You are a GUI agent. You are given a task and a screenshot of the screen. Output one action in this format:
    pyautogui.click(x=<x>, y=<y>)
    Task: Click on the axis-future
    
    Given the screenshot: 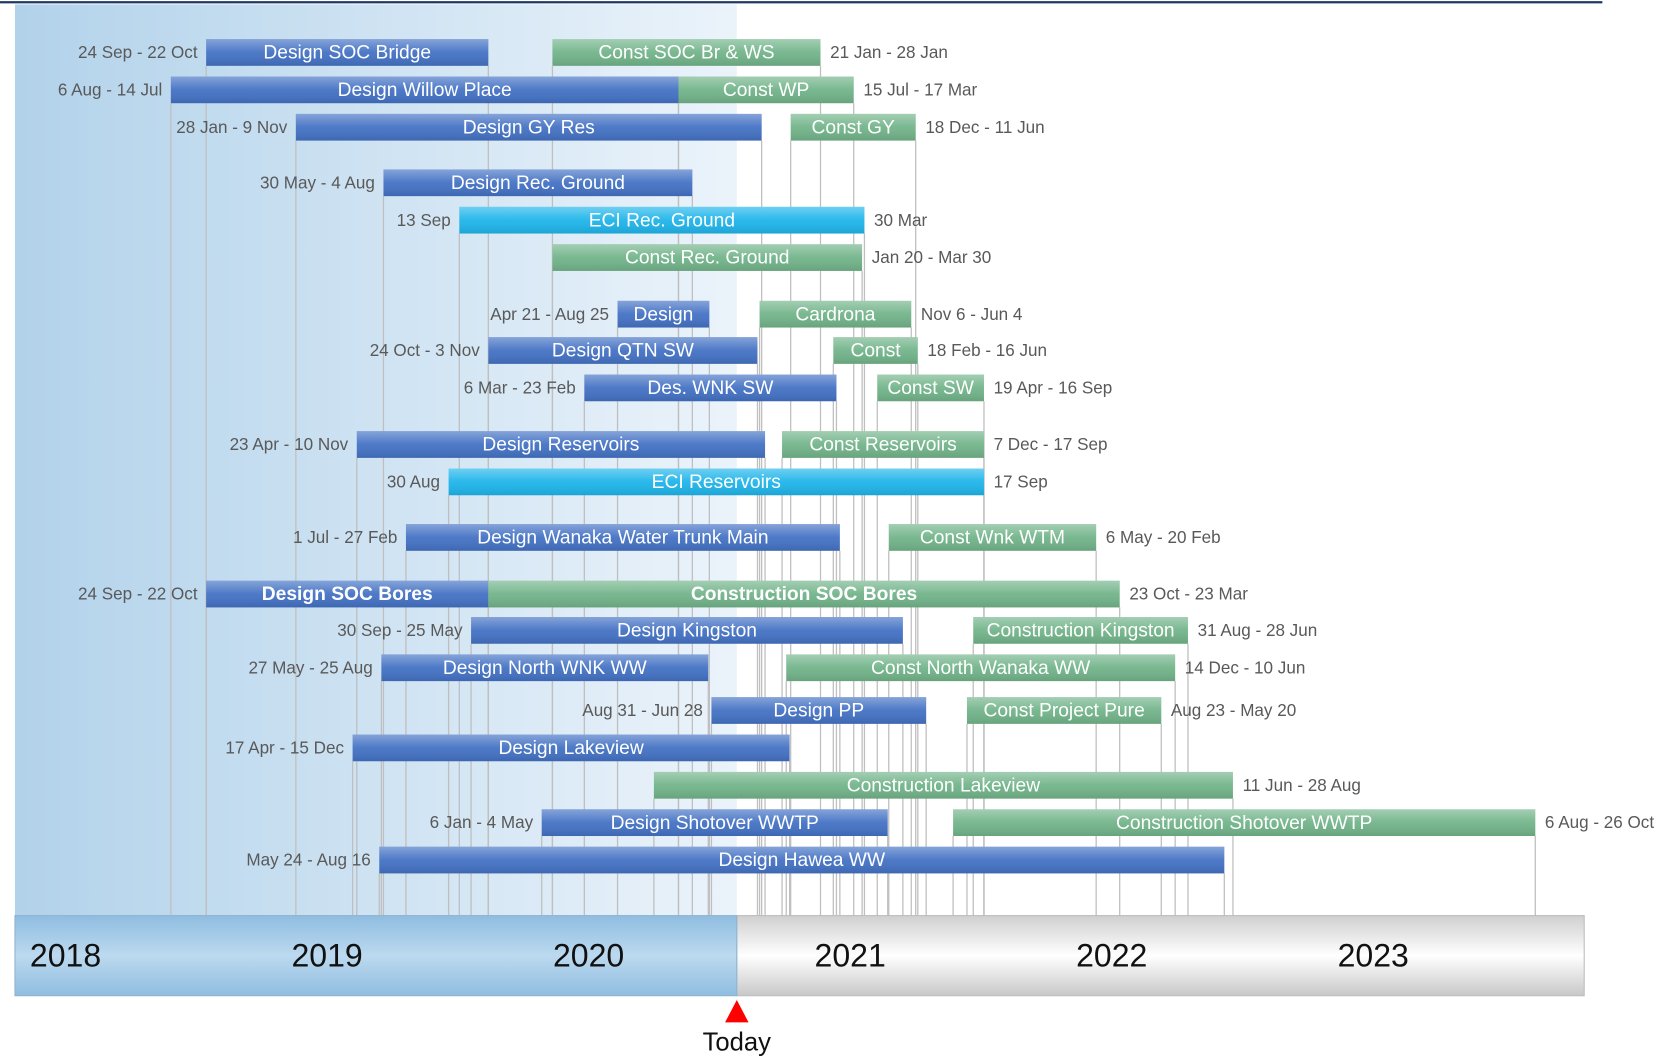 What is the action you would take?
    pyautogui.click(x=1160, y=956)
    